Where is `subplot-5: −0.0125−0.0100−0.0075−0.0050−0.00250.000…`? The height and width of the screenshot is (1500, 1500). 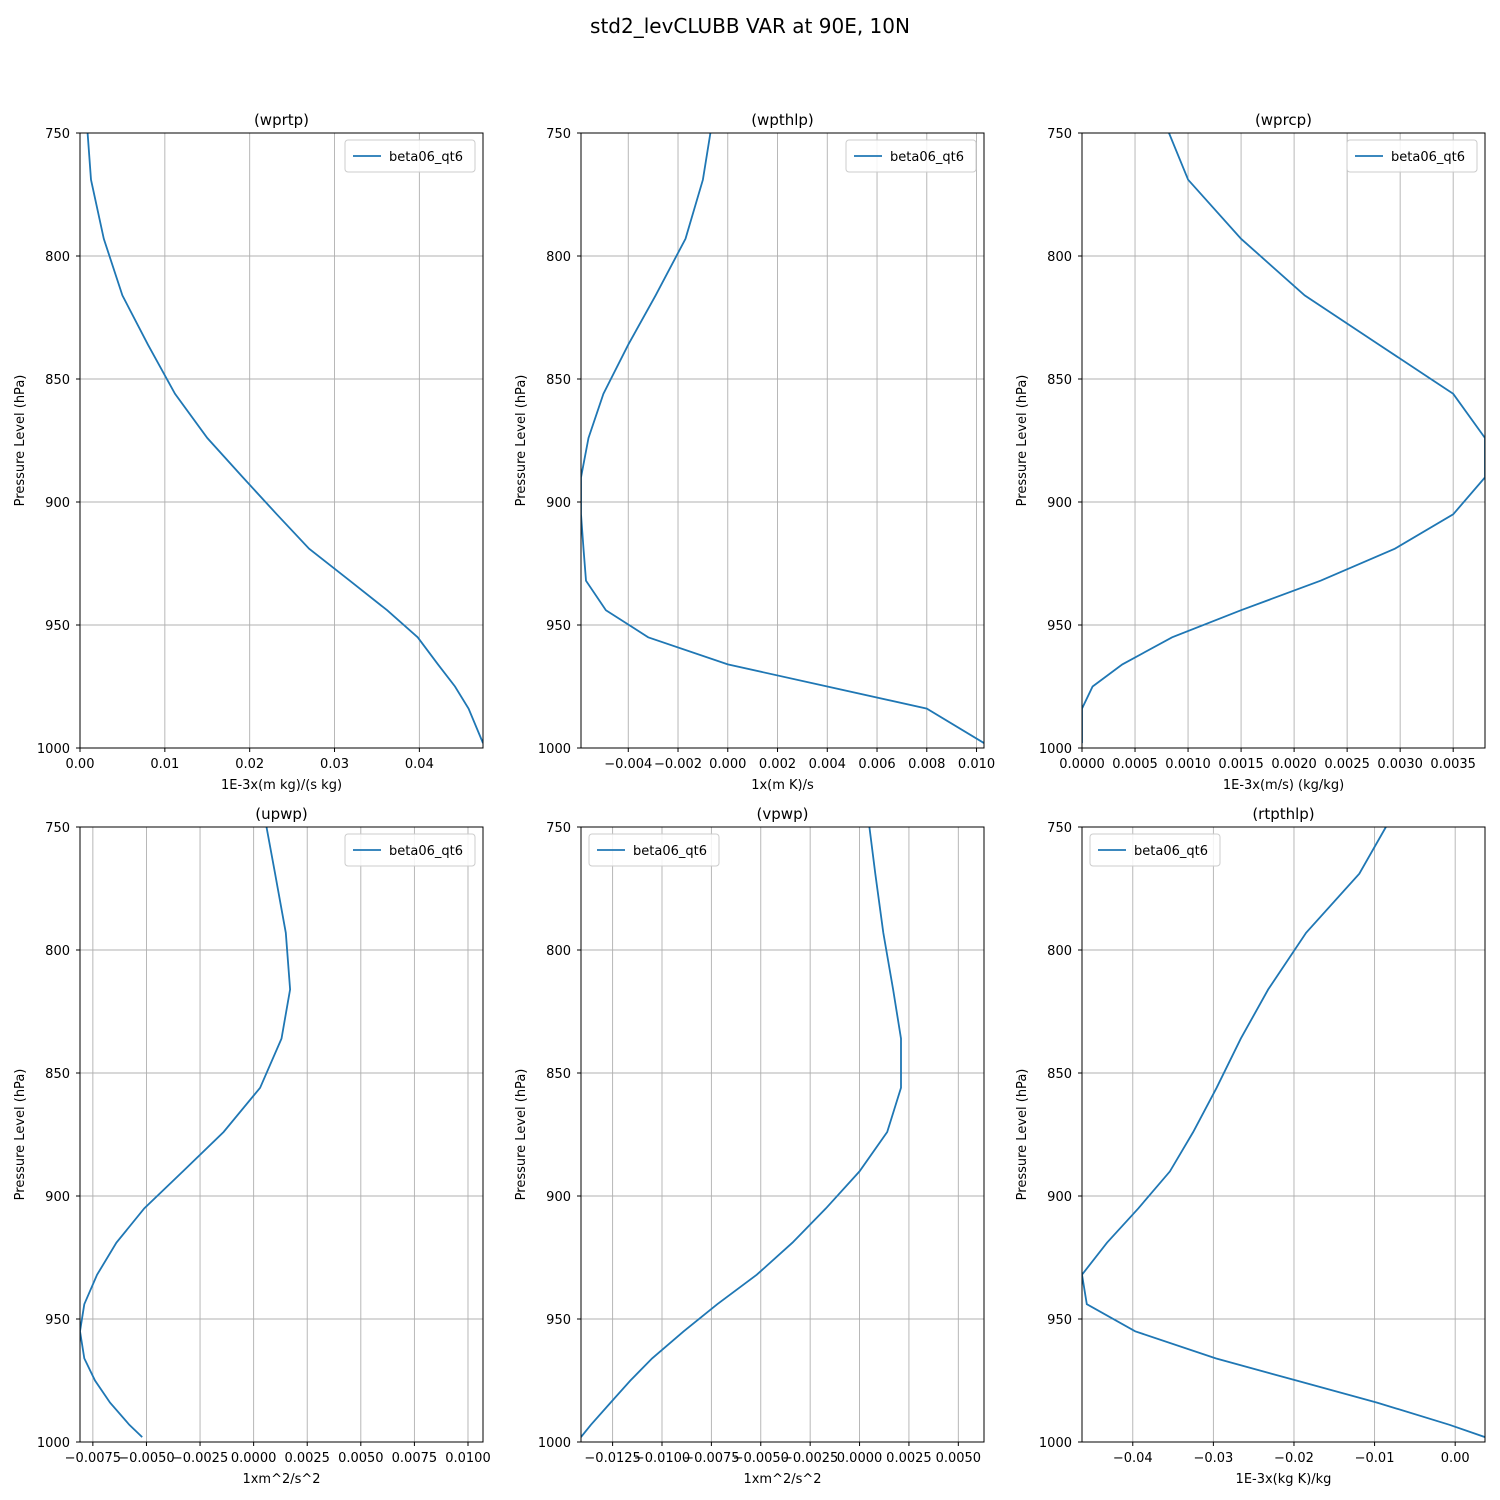
subplot-5: −0.0125−0.0100−0.0075−0.0050−0.00250.000… is located at coordinates (749, 1146).